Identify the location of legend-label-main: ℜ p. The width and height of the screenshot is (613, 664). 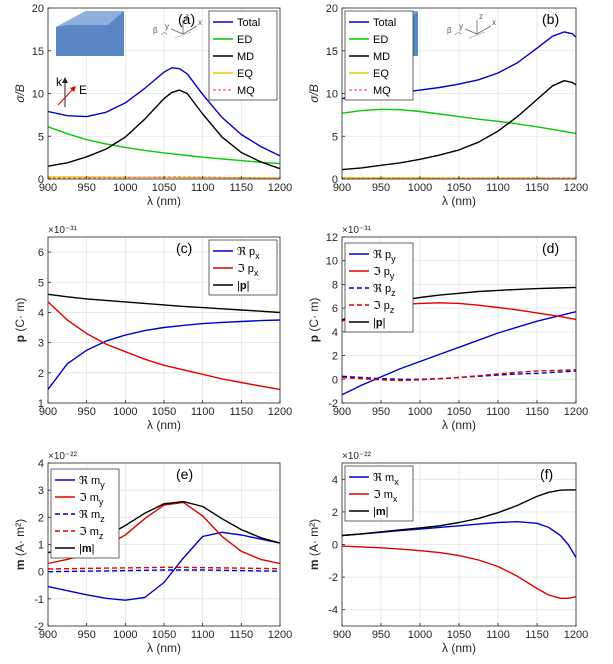
(382, 255).